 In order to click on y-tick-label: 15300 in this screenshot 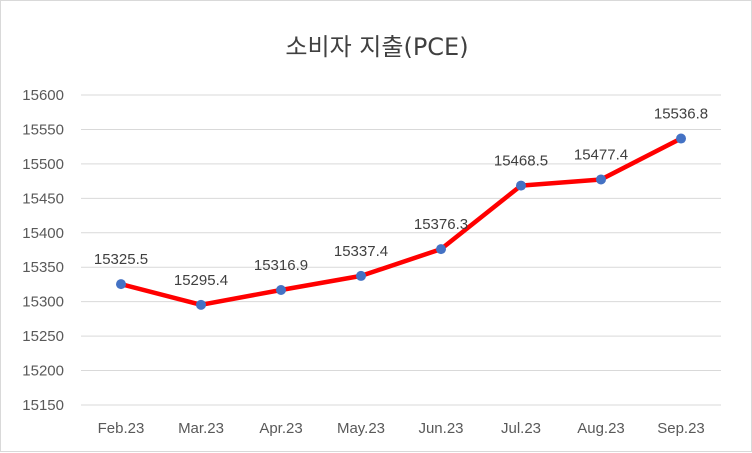, I will do `click(43, 302)`.